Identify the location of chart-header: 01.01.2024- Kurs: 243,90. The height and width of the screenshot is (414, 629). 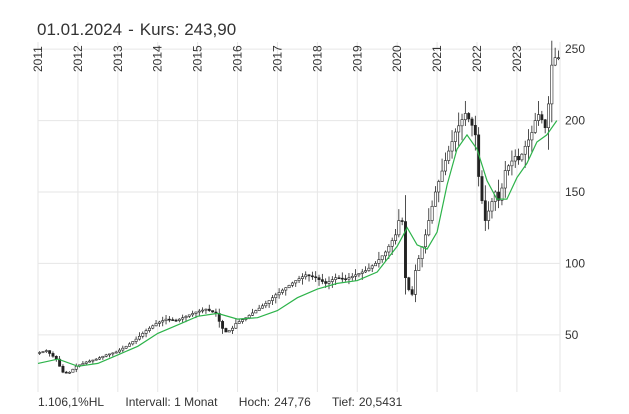
(136, 30).